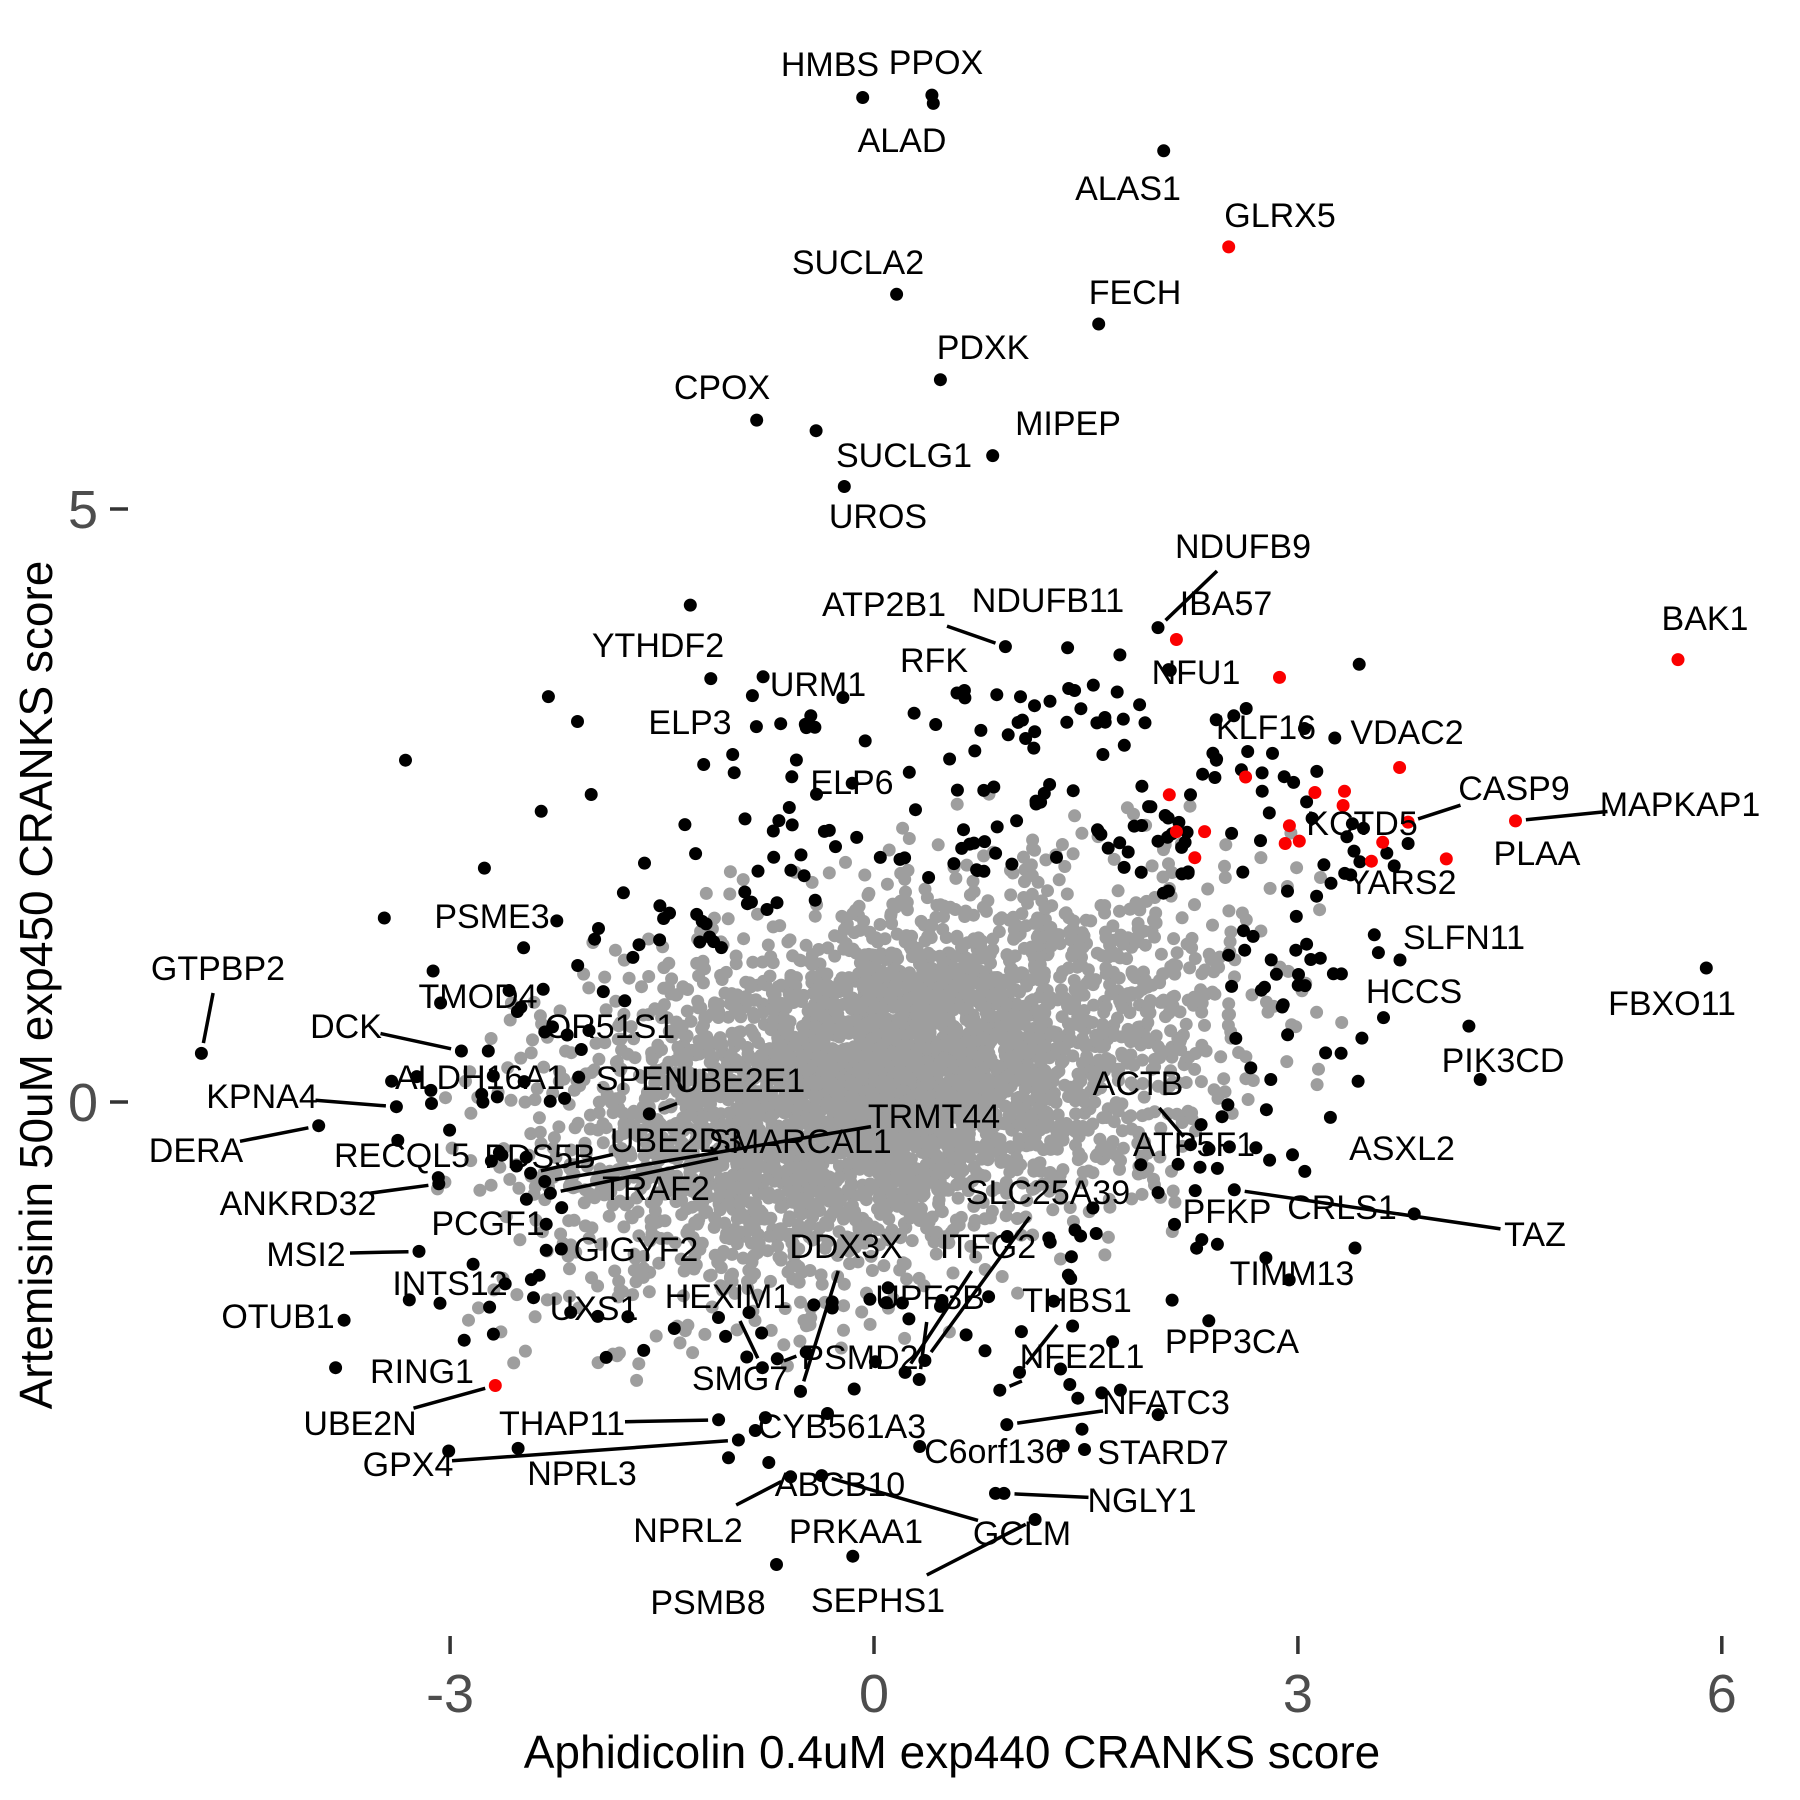  Describe the element at coordinates (707, 1603) in the screenshot. I see `gene-label-PSMB8: PSMB8` at that location.